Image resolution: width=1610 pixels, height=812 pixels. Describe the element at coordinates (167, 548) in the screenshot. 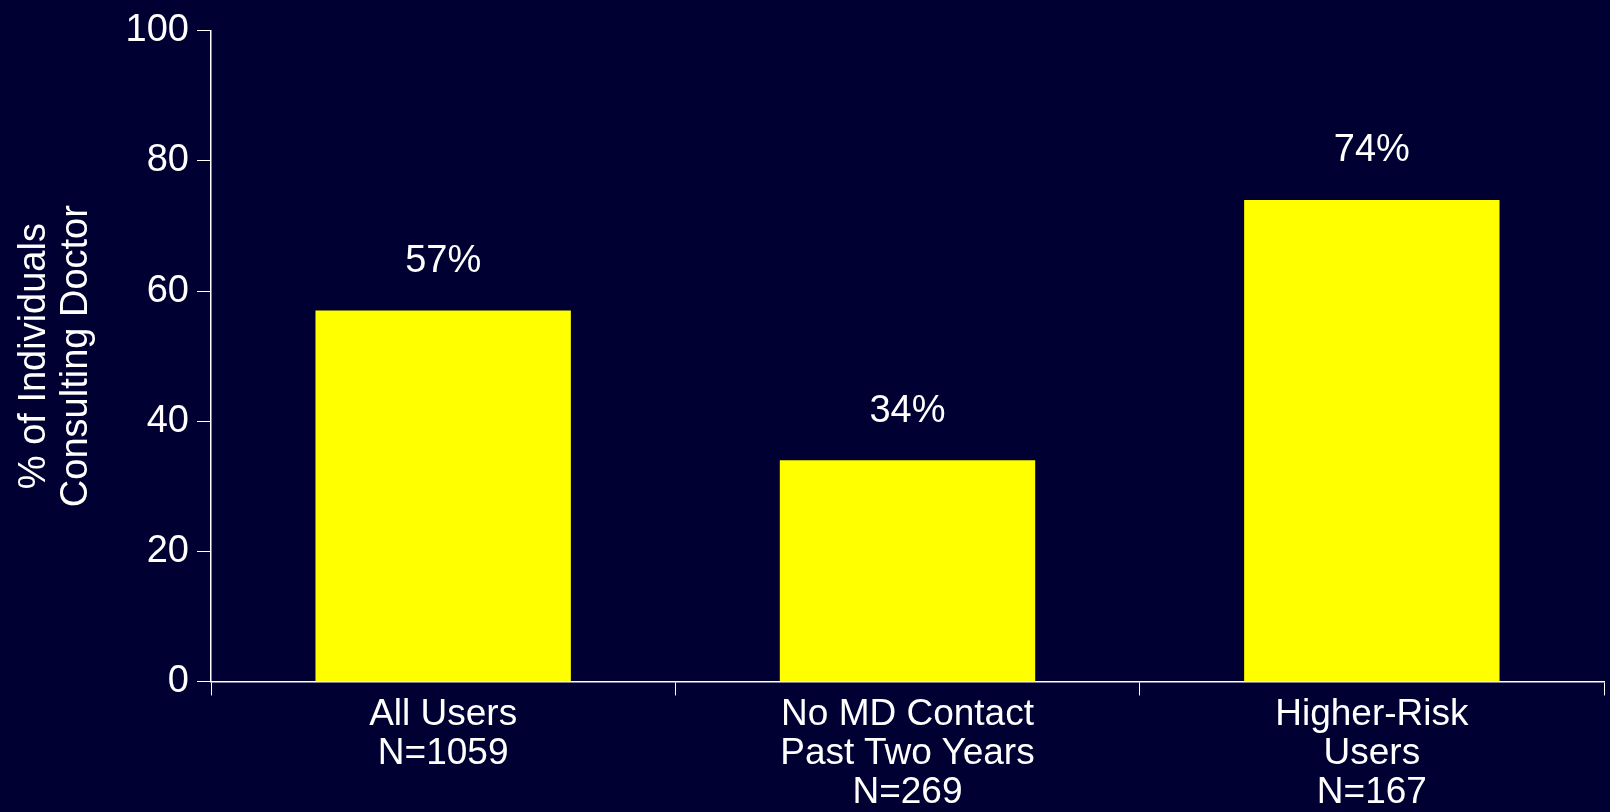

I see `y-tick-label: 20` at that location.